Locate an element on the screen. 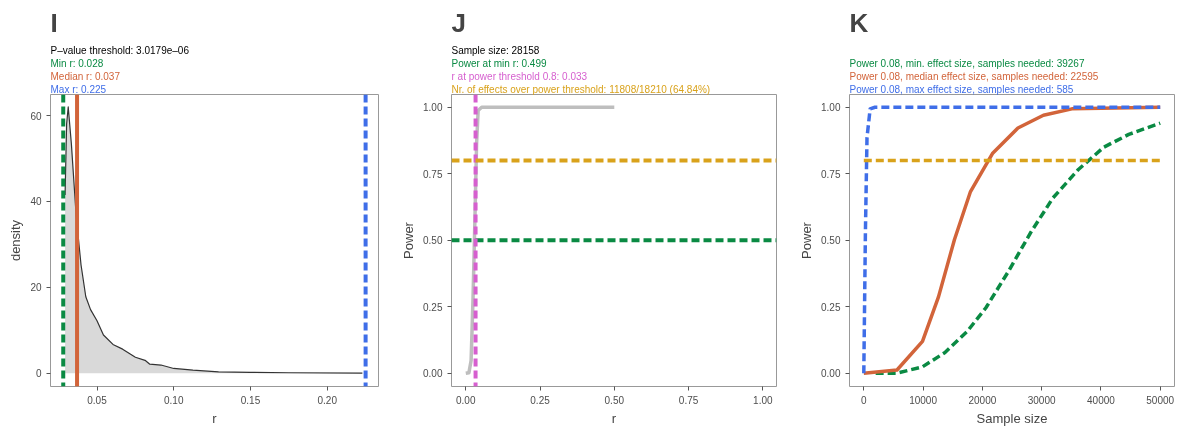 This screenshot has height=430, width=1194. text: Power 0.08, min. effect size, samples needed: 39267 is located at coordinates (967, 63).